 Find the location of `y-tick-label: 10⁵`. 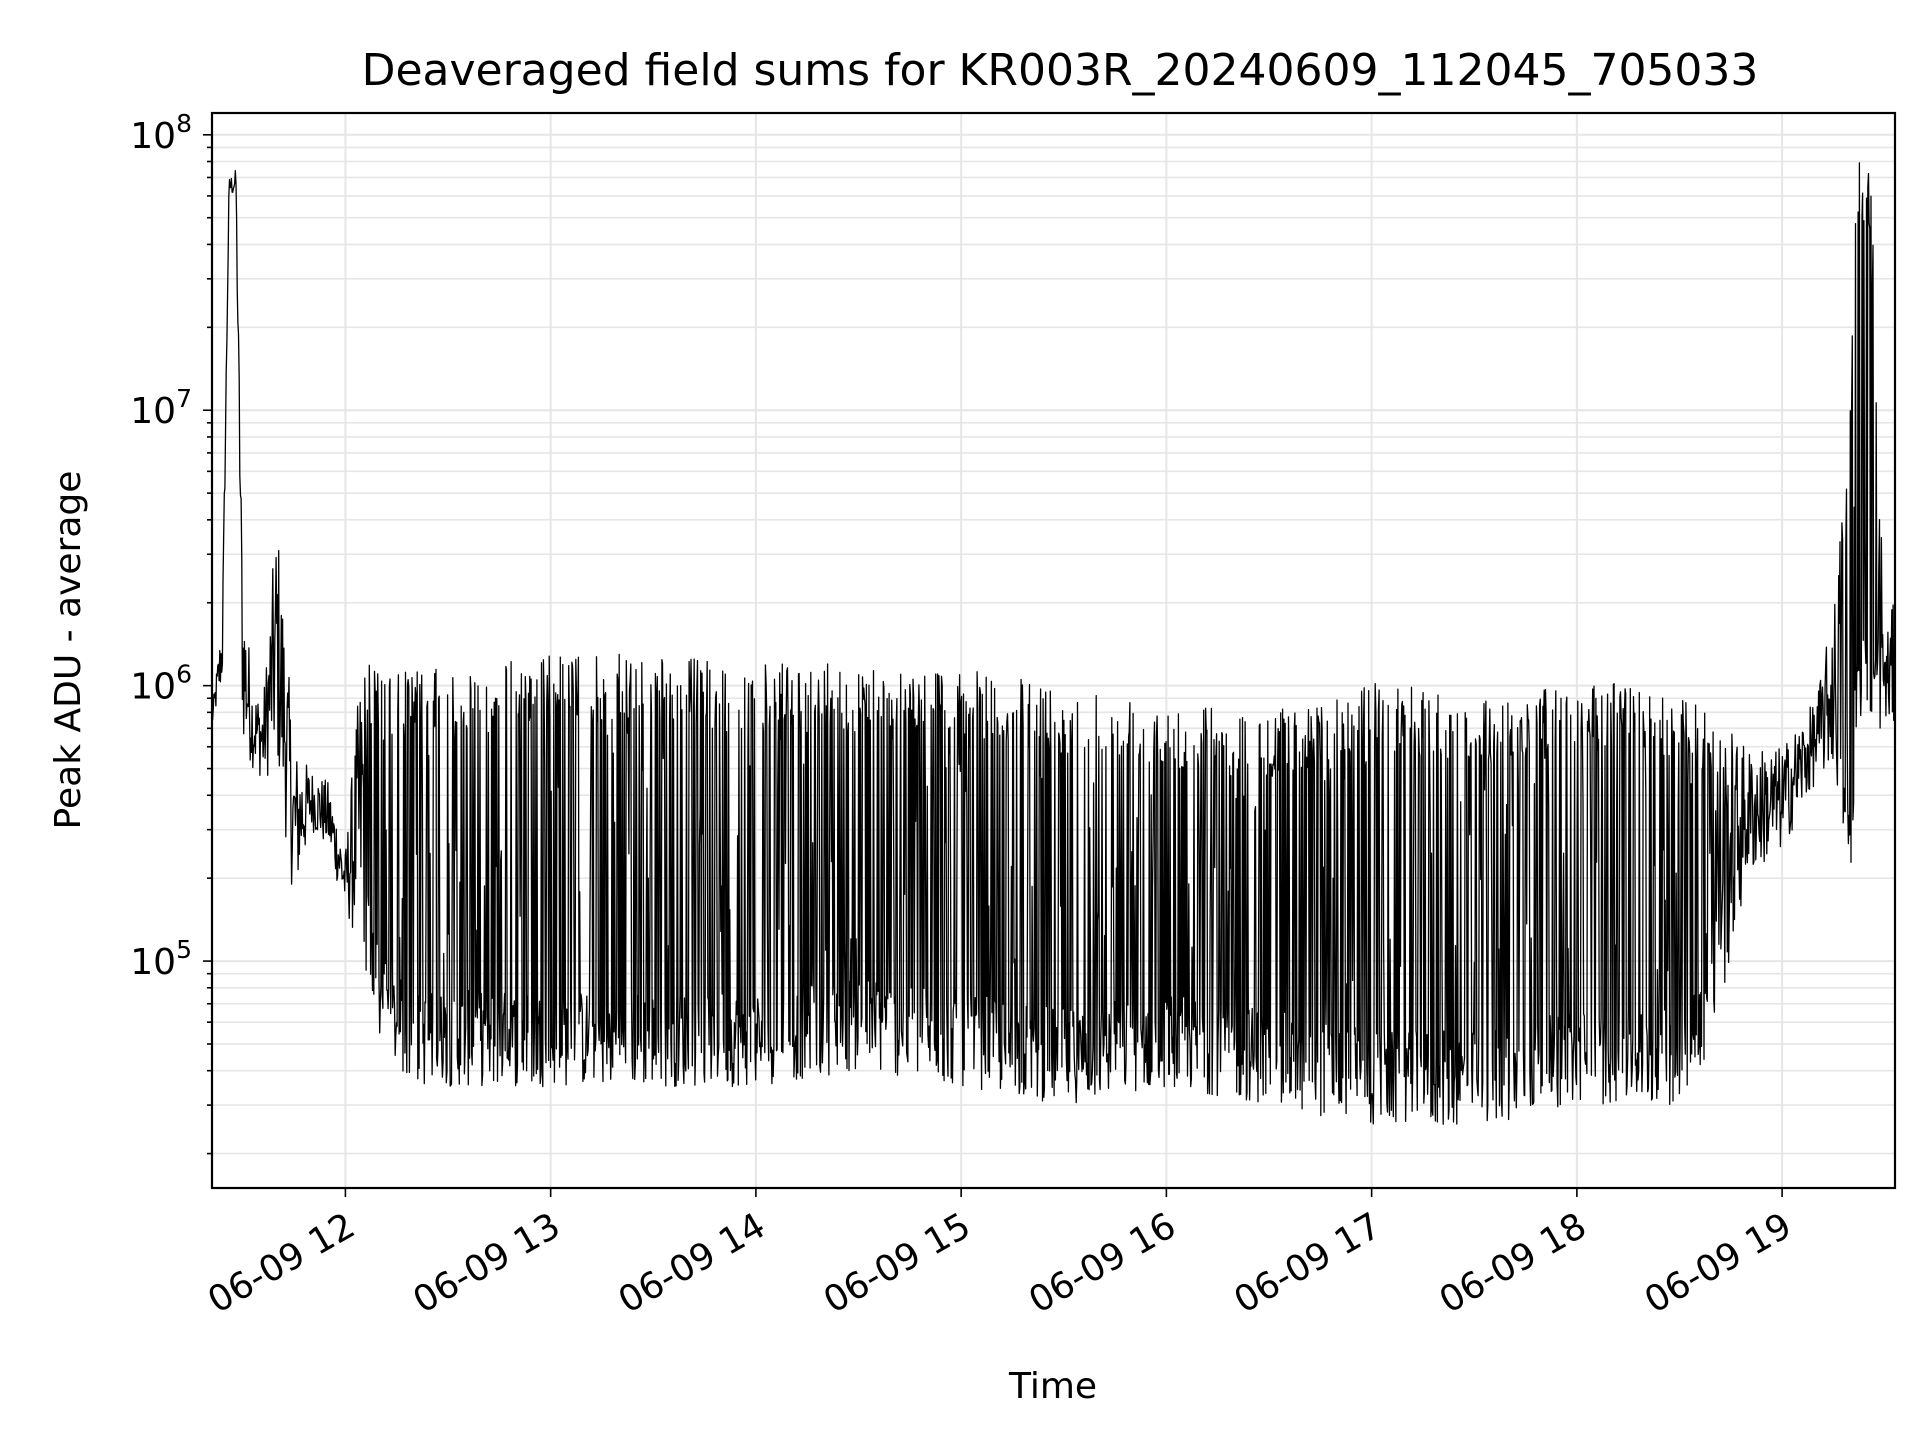

y-tick-label: 10⁵ is located at coordinates (161, 959).